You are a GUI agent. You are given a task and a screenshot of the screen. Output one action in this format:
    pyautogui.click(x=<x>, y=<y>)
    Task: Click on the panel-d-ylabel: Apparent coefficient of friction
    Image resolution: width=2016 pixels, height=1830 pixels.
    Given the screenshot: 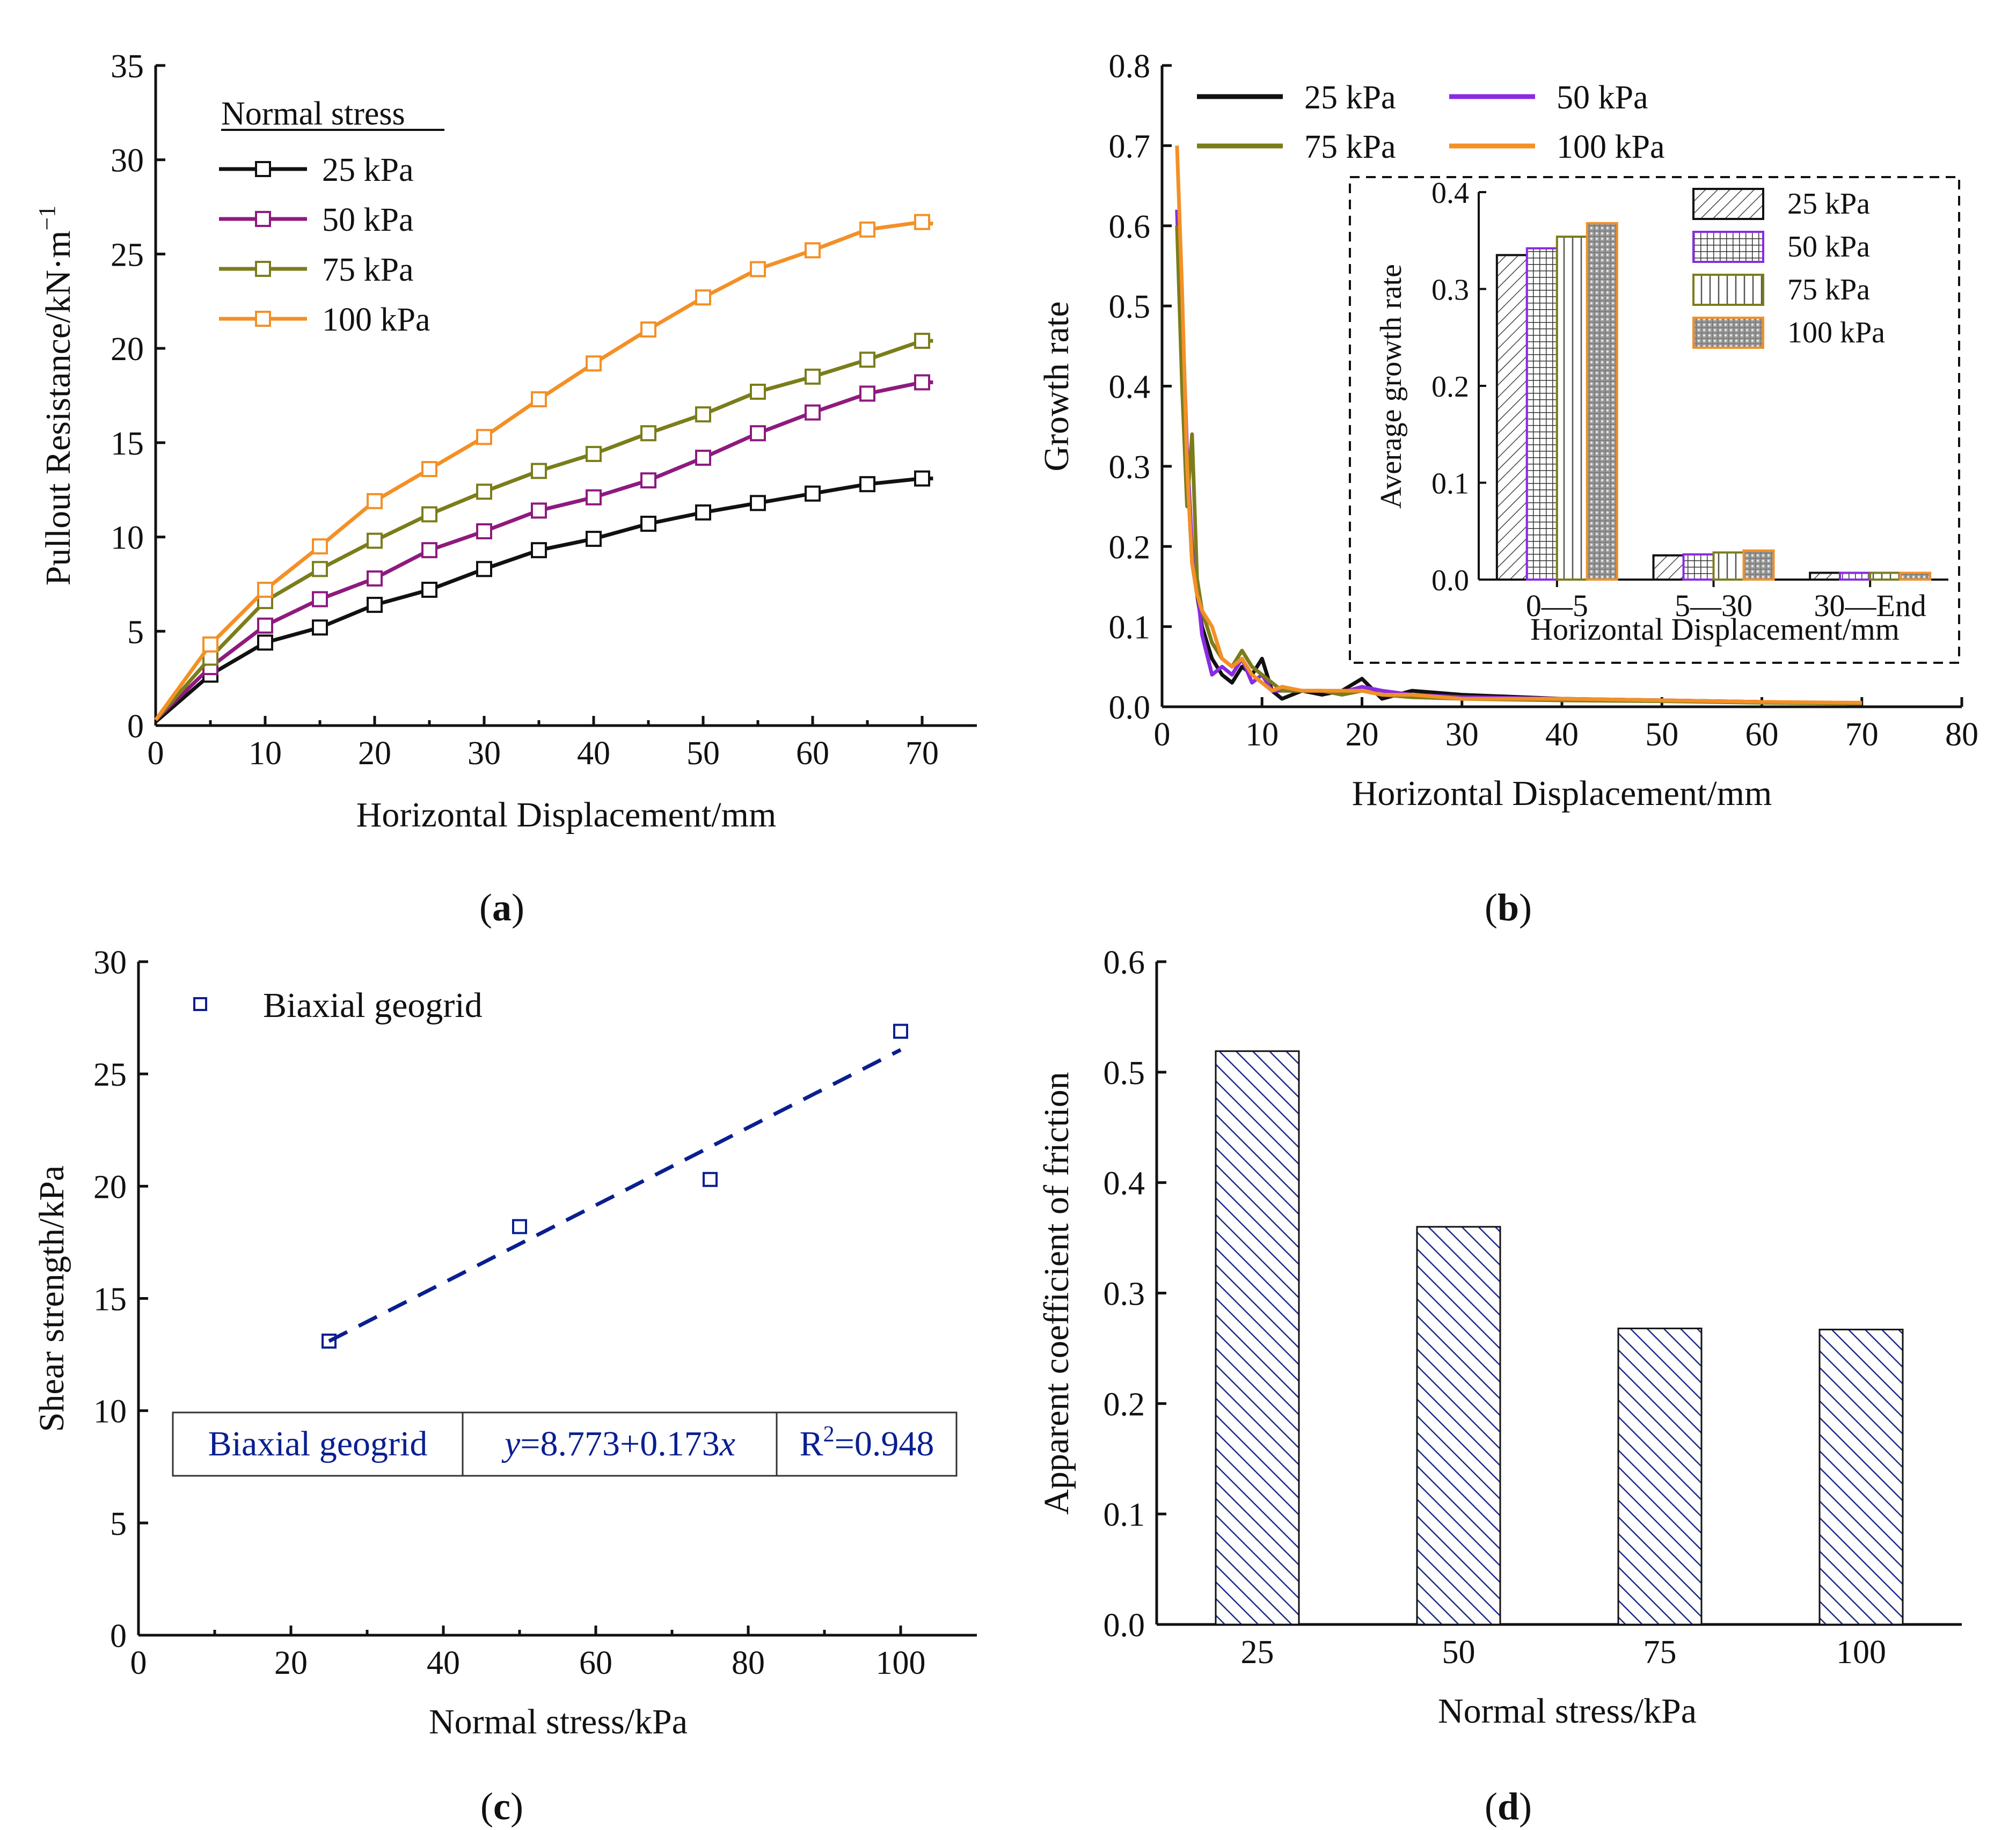 What is the action you would take?
    pyautogui.click(x=1056, y=1293)
    